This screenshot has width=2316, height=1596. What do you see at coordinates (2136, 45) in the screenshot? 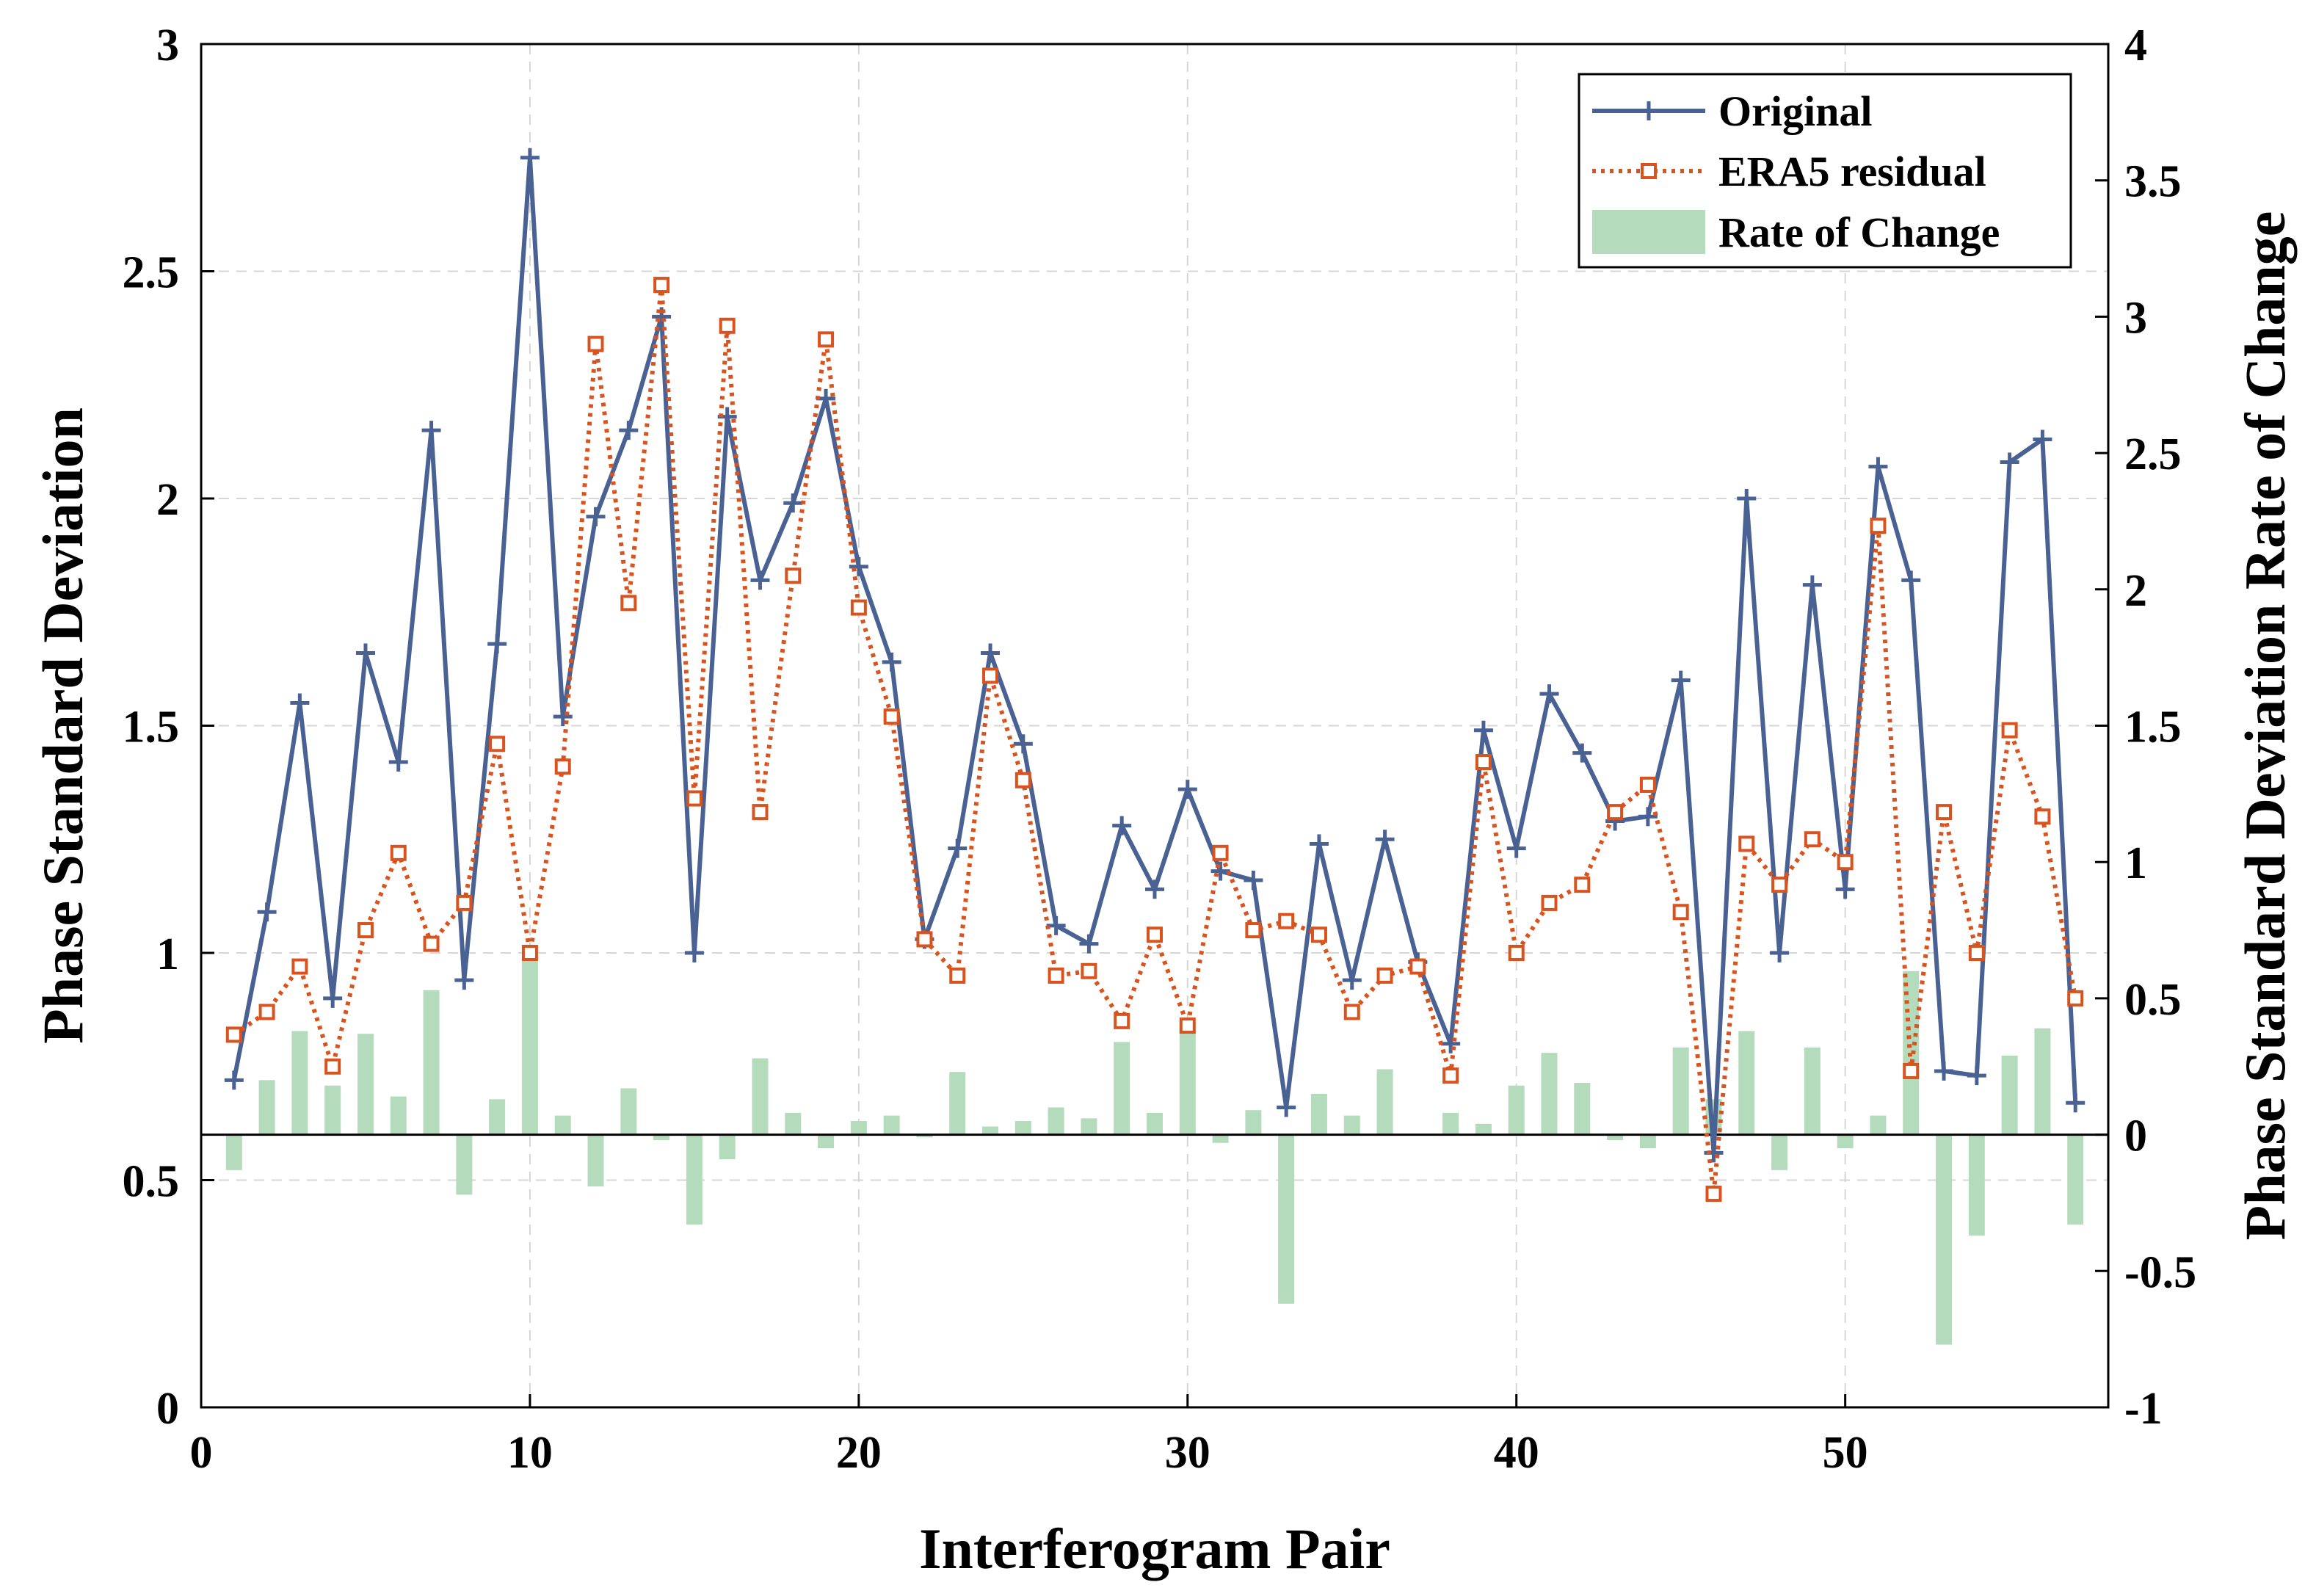
I see `y-right-tick-label: 4` at bounding box center [2136, 45].